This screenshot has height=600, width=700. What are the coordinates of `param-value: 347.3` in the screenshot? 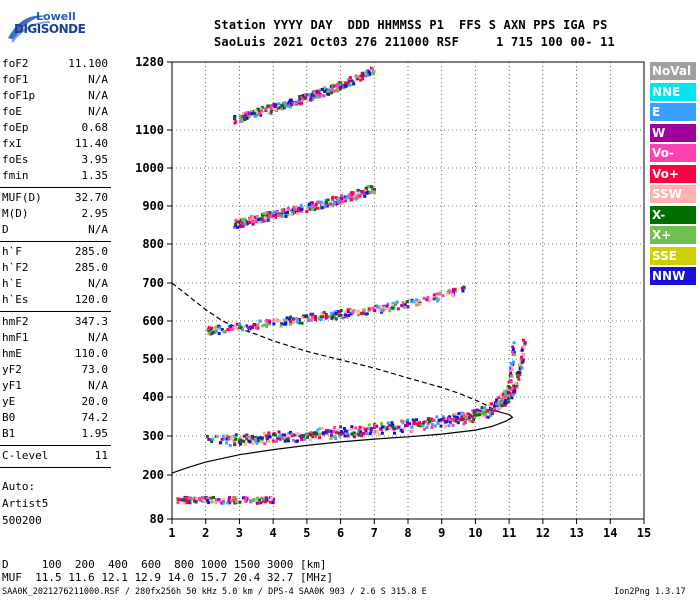 It's located at (91, 321).